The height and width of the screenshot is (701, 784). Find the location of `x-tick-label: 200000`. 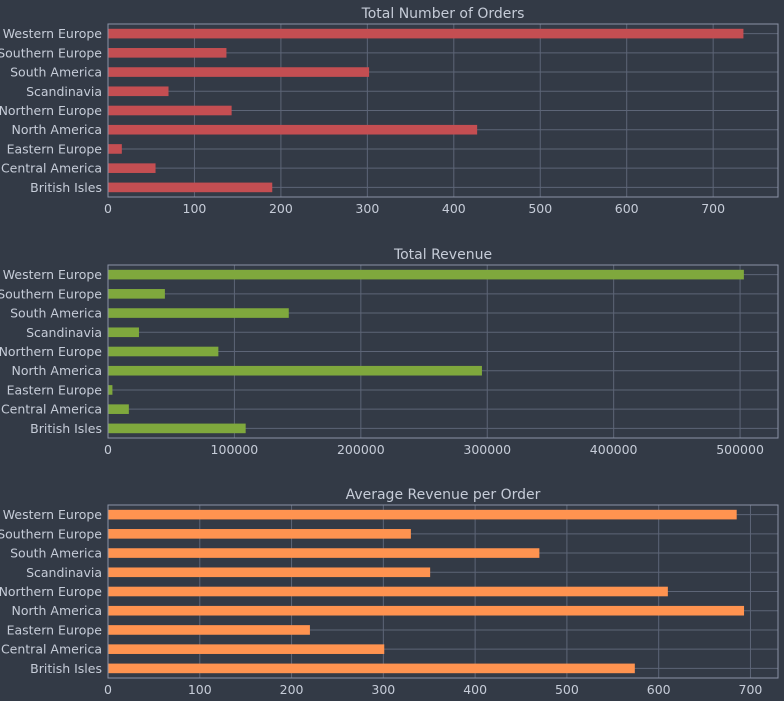

x-tick-label: 200000 is located at coordinates (361, 449).